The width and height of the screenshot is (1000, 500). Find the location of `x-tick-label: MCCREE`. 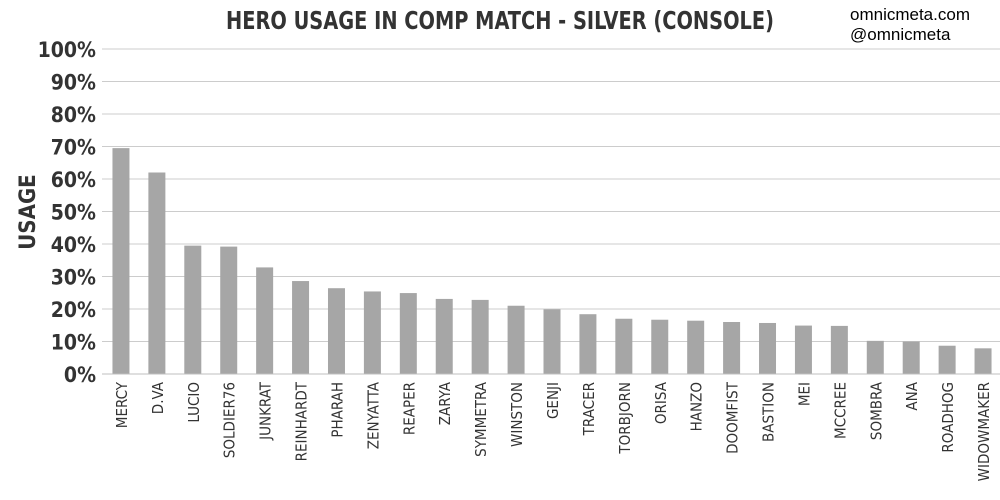

x-tick-label: MCCREE is located at coordinates (840, 410).